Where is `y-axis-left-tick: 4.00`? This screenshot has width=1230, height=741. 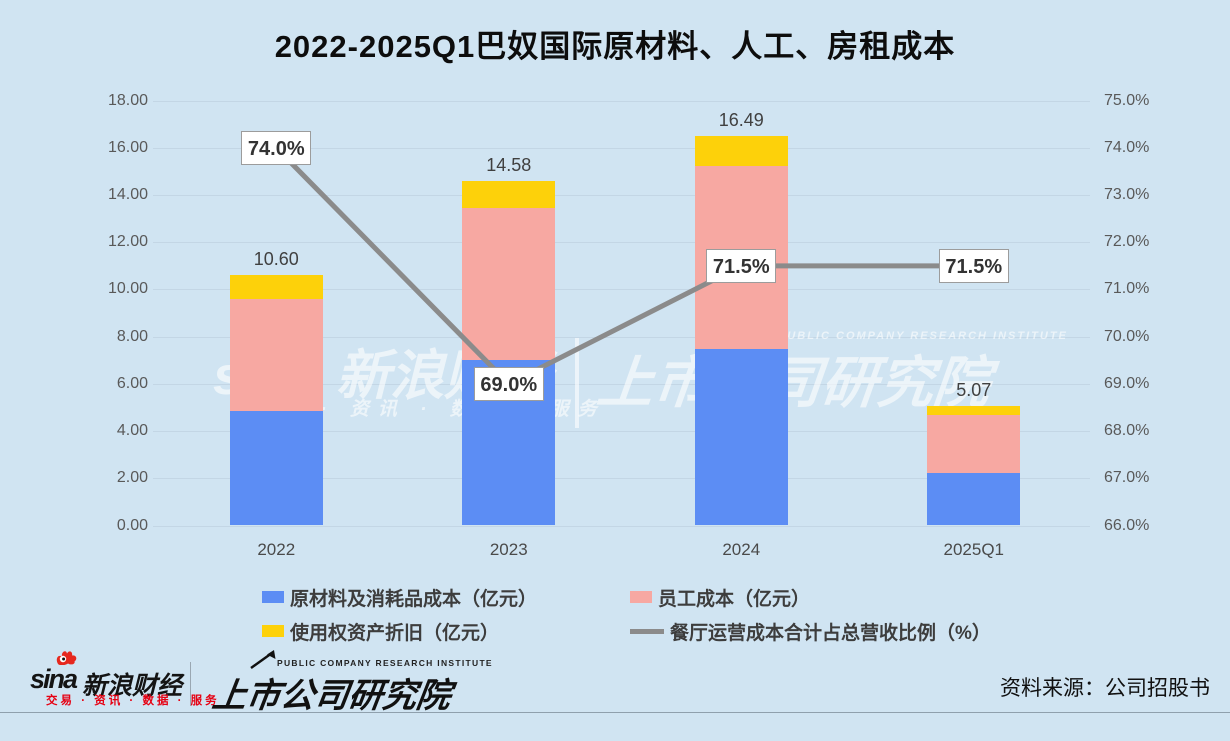
y-axis-left-tick: 4.00 is located at coordinates (132, 431).